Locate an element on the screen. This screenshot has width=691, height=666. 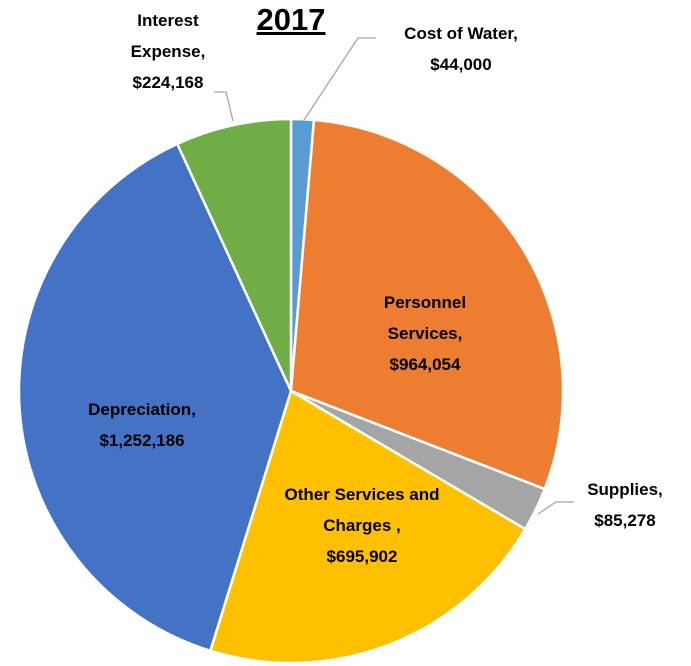
slice-value: $44,000 is located at coordinates (461, 64).